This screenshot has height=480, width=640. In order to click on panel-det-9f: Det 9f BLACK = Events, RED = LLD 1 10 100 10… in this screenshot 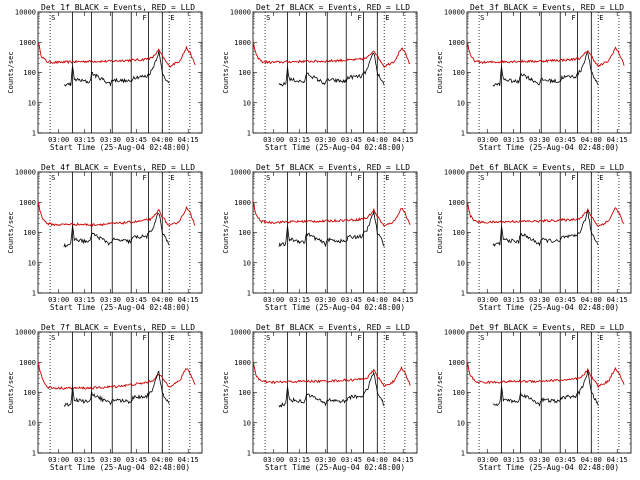, I will do `click(534, 397)`.